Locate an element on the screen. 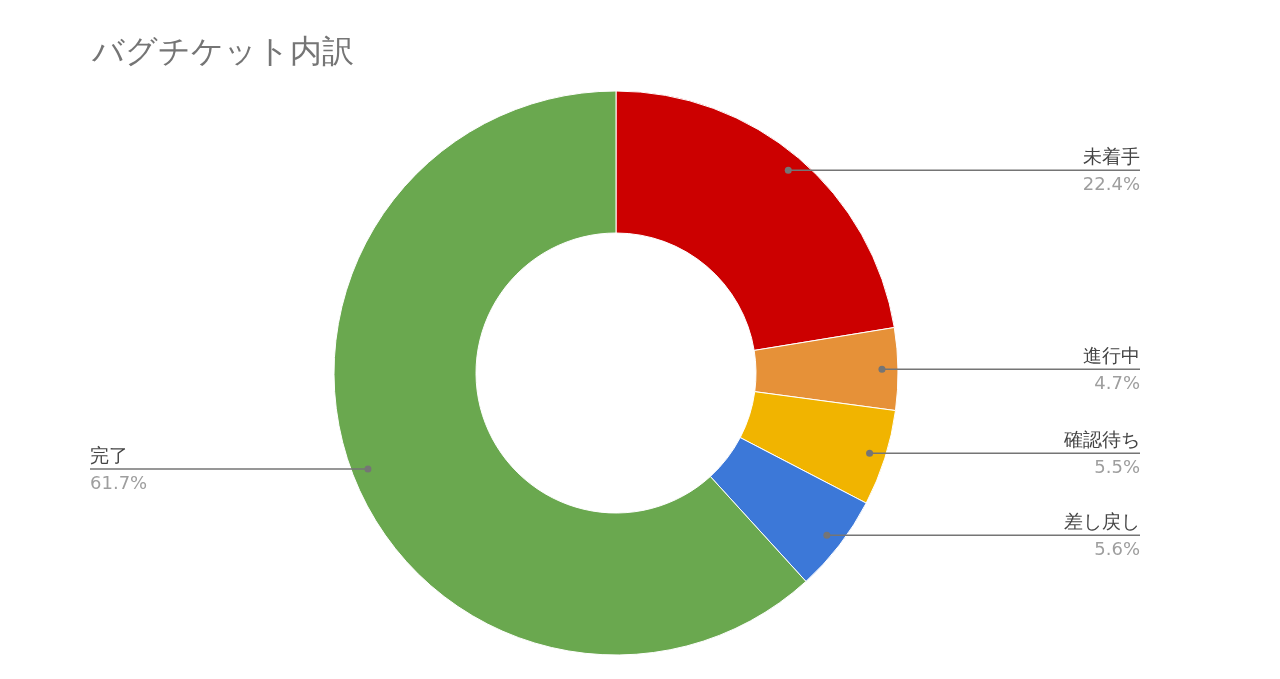  slice-label: 差し戻し is located at coordinates (1102, 521).